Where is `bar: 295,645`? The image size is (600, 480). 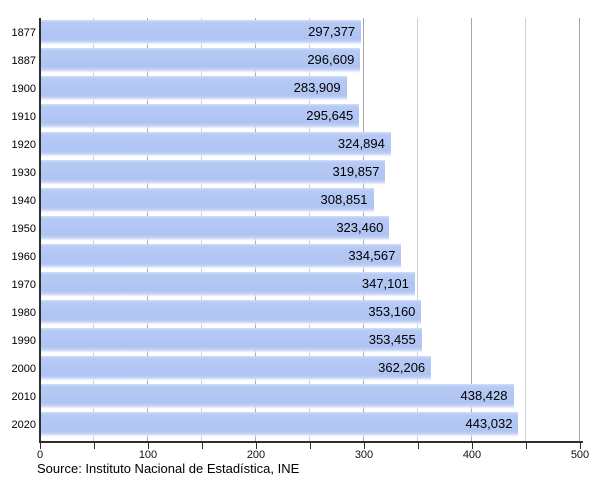 bar: 295,645 is located at coordinates (200, 117).